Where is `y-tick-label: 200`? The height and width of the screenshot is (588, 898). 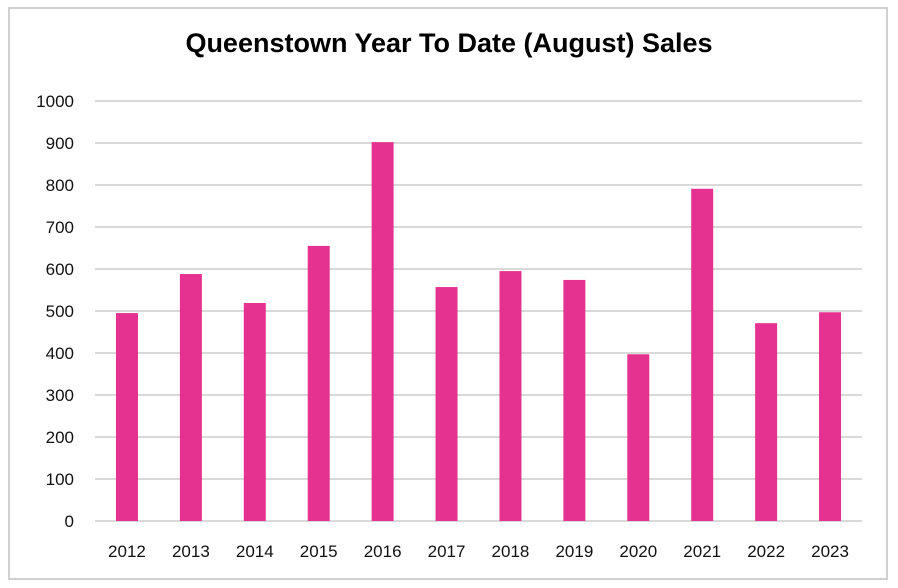 y-tick-label: 200 is located at coordinates (60, 437).